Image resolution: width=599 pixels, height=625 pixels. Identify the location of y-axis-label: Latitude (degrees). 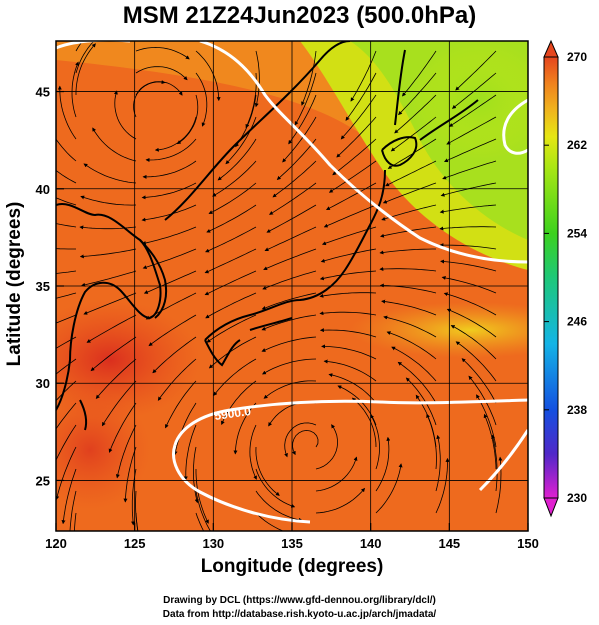
(14, 284).